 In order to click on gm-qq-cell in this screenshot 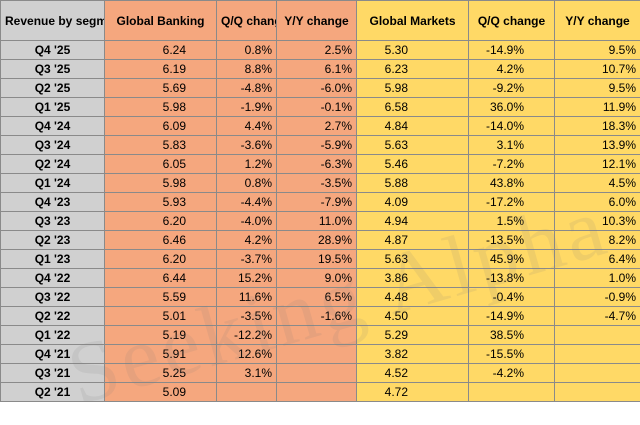, I will do `click(512, 392)`.